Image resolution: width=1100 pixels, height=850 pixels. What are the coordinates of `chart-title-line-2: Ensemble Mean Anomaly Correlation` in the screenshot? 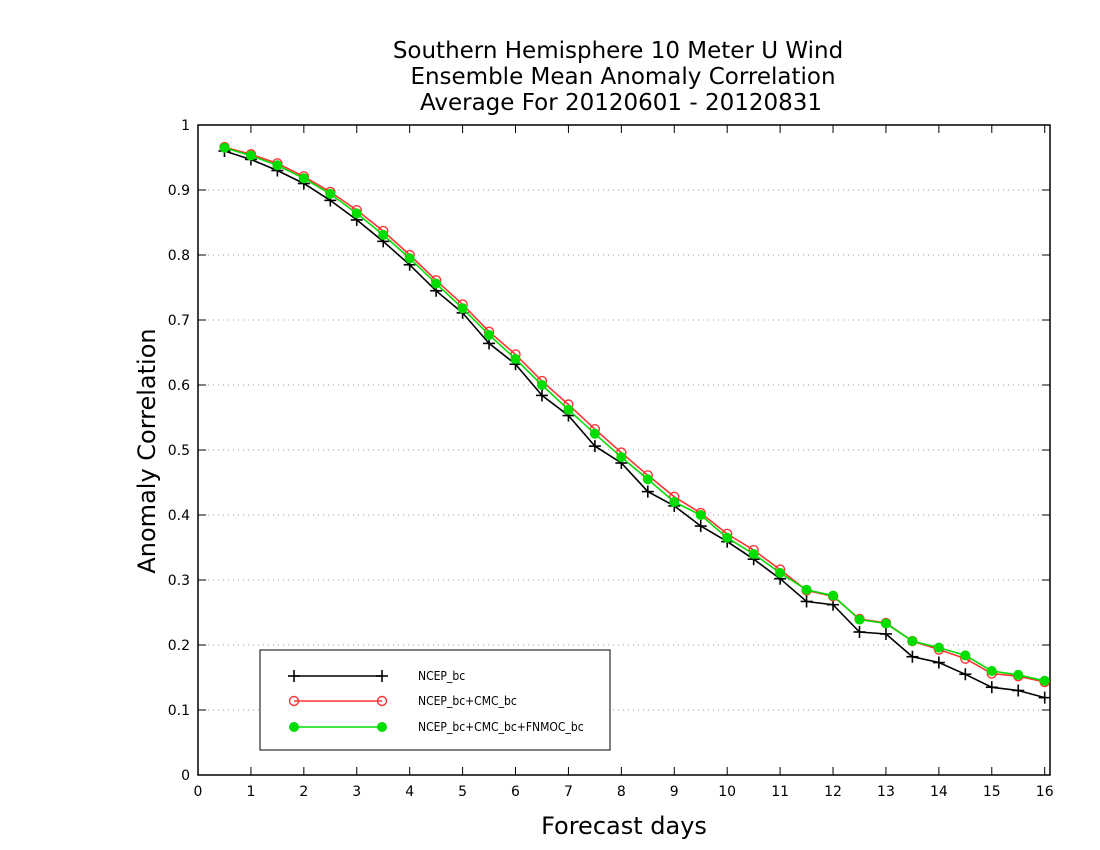 It's located at (622, 77).